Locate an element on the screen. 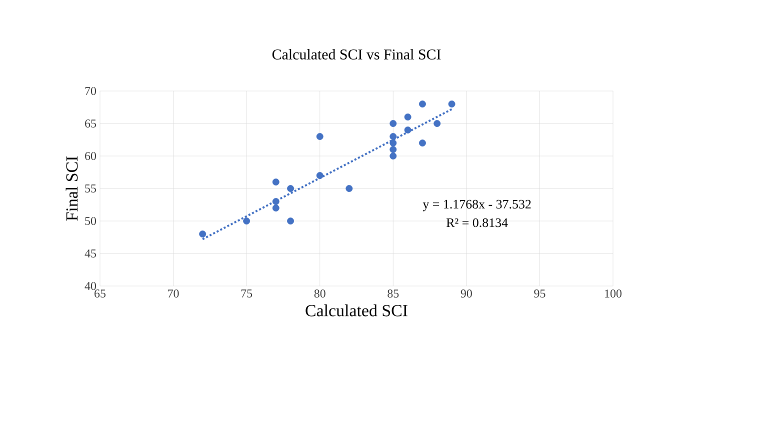 Image resolution: width=772 pixels, height=423 pixels. annotation: R² = 0.8134 is located at coordinates (477, 223).